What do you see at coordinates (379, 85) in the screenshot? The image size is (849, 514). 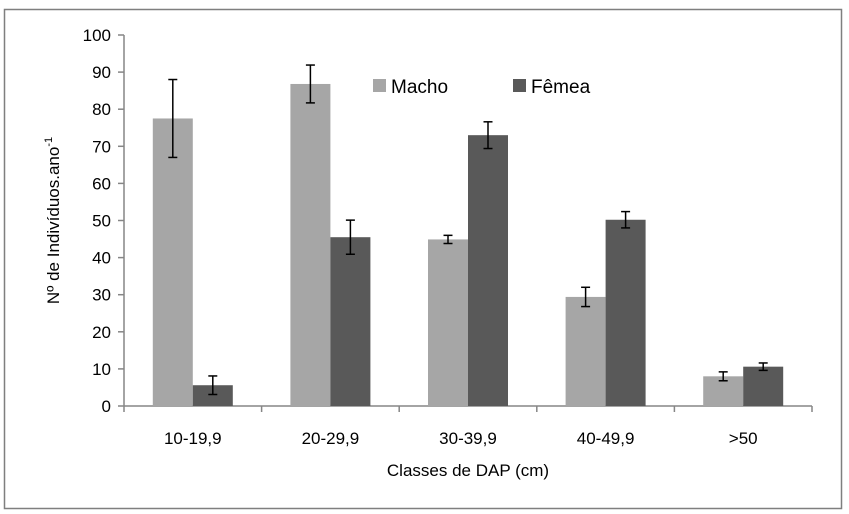 I see `legend-swatch-macho` at bounding box center [379, 85].